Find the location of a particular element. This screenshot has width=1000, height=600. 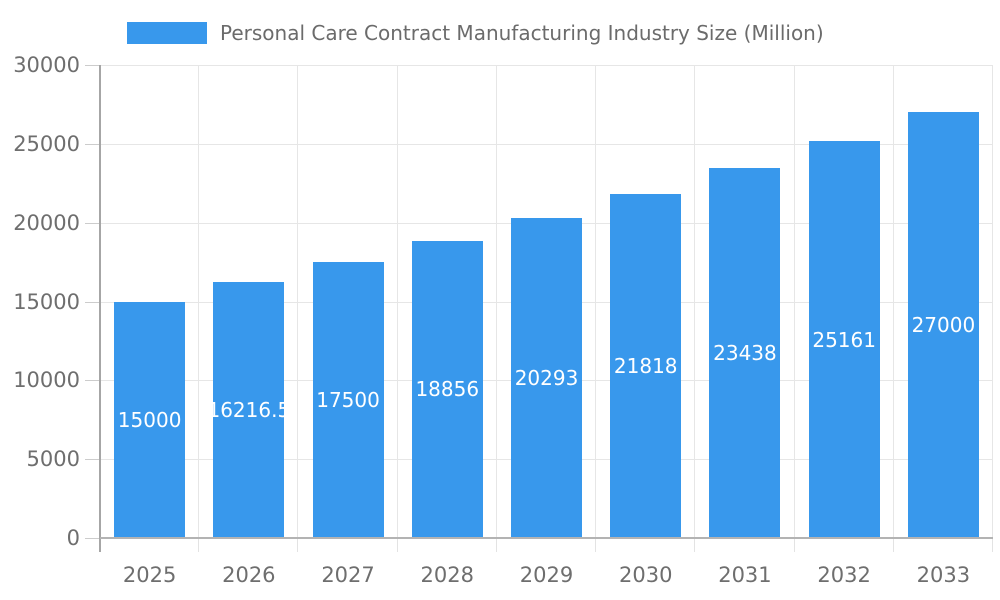

bar-value-label: 16216.5 is located at coordinates (249, 410).